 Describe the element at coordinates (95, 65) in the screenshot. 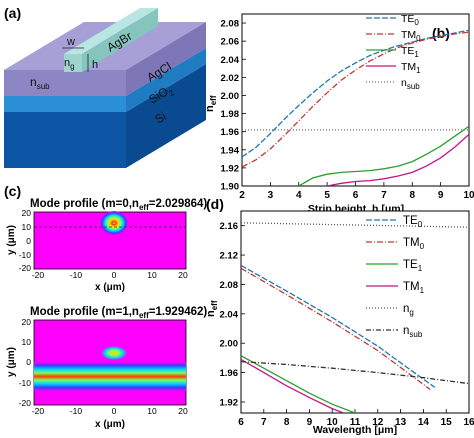

I see `height-symbol: h` at that location.